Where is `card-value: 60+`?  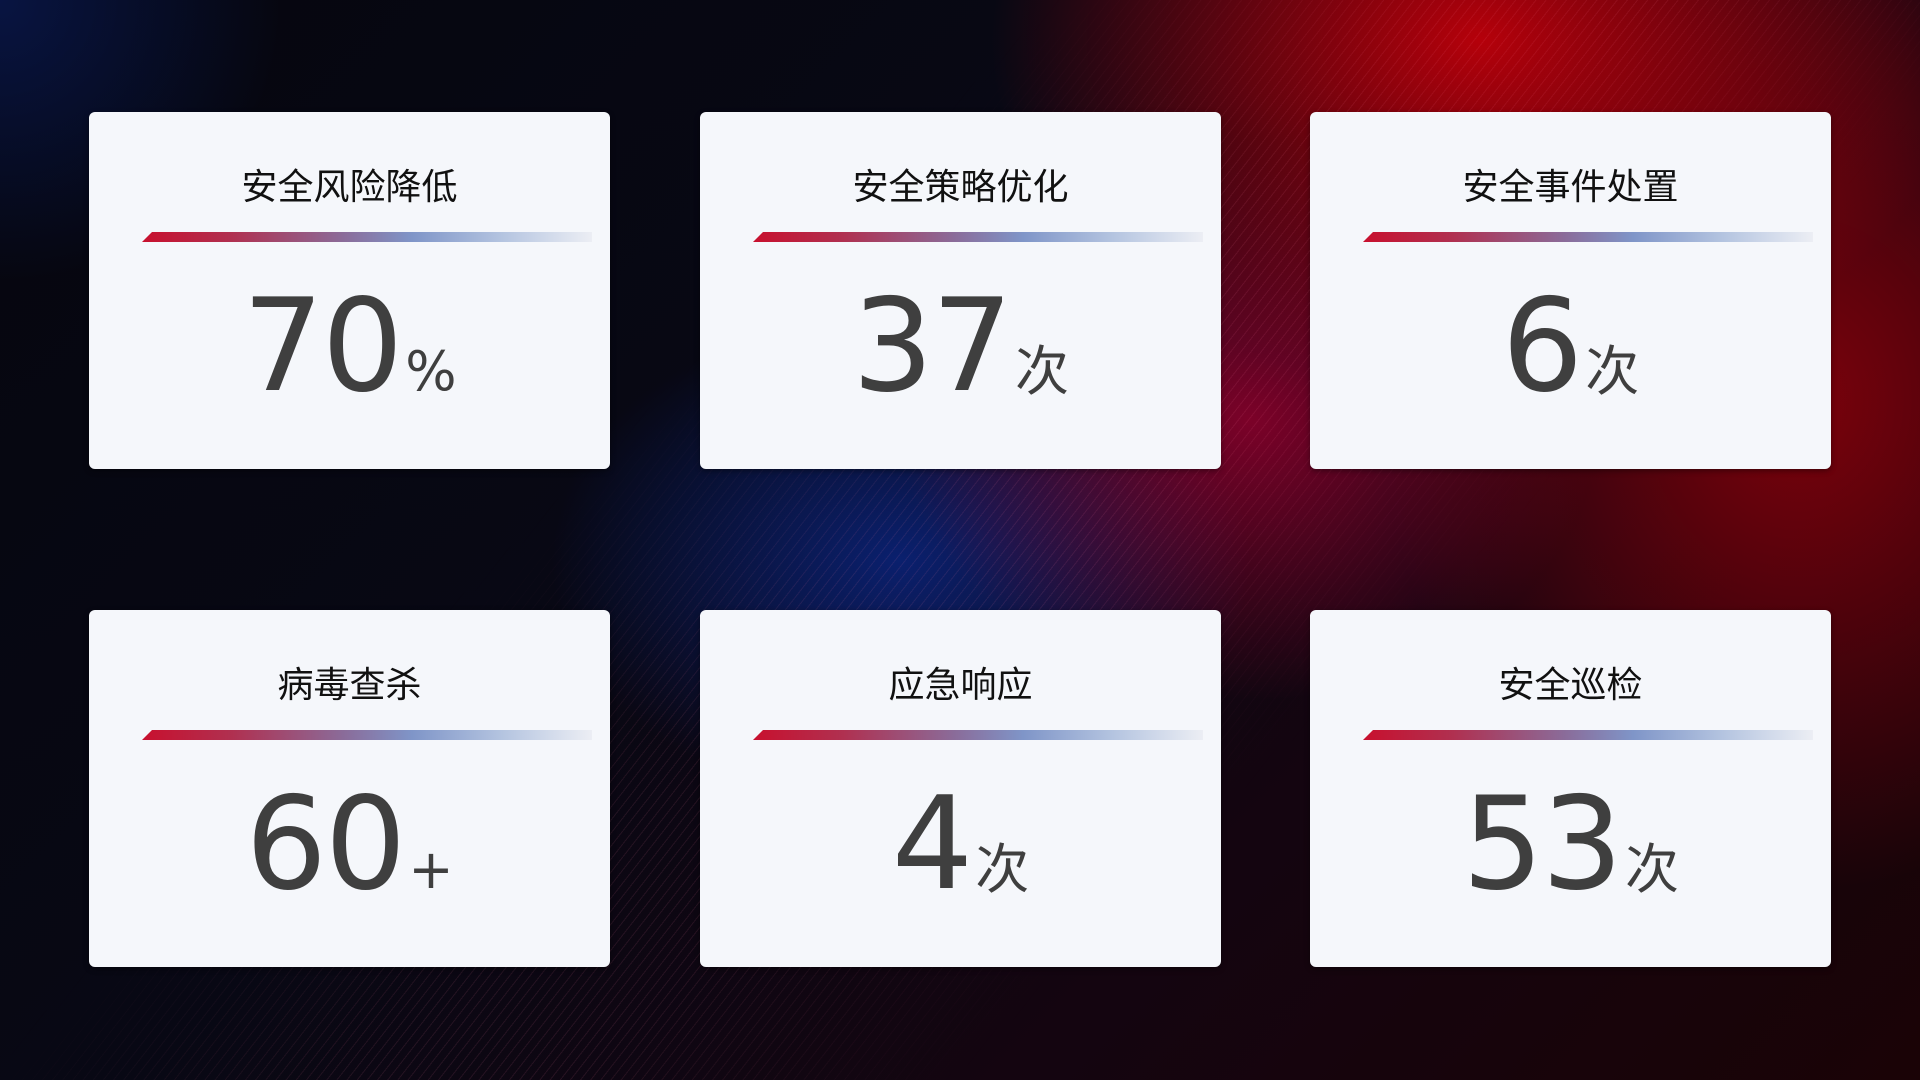
card-value: 60+ is located at coordinates (349, 844).